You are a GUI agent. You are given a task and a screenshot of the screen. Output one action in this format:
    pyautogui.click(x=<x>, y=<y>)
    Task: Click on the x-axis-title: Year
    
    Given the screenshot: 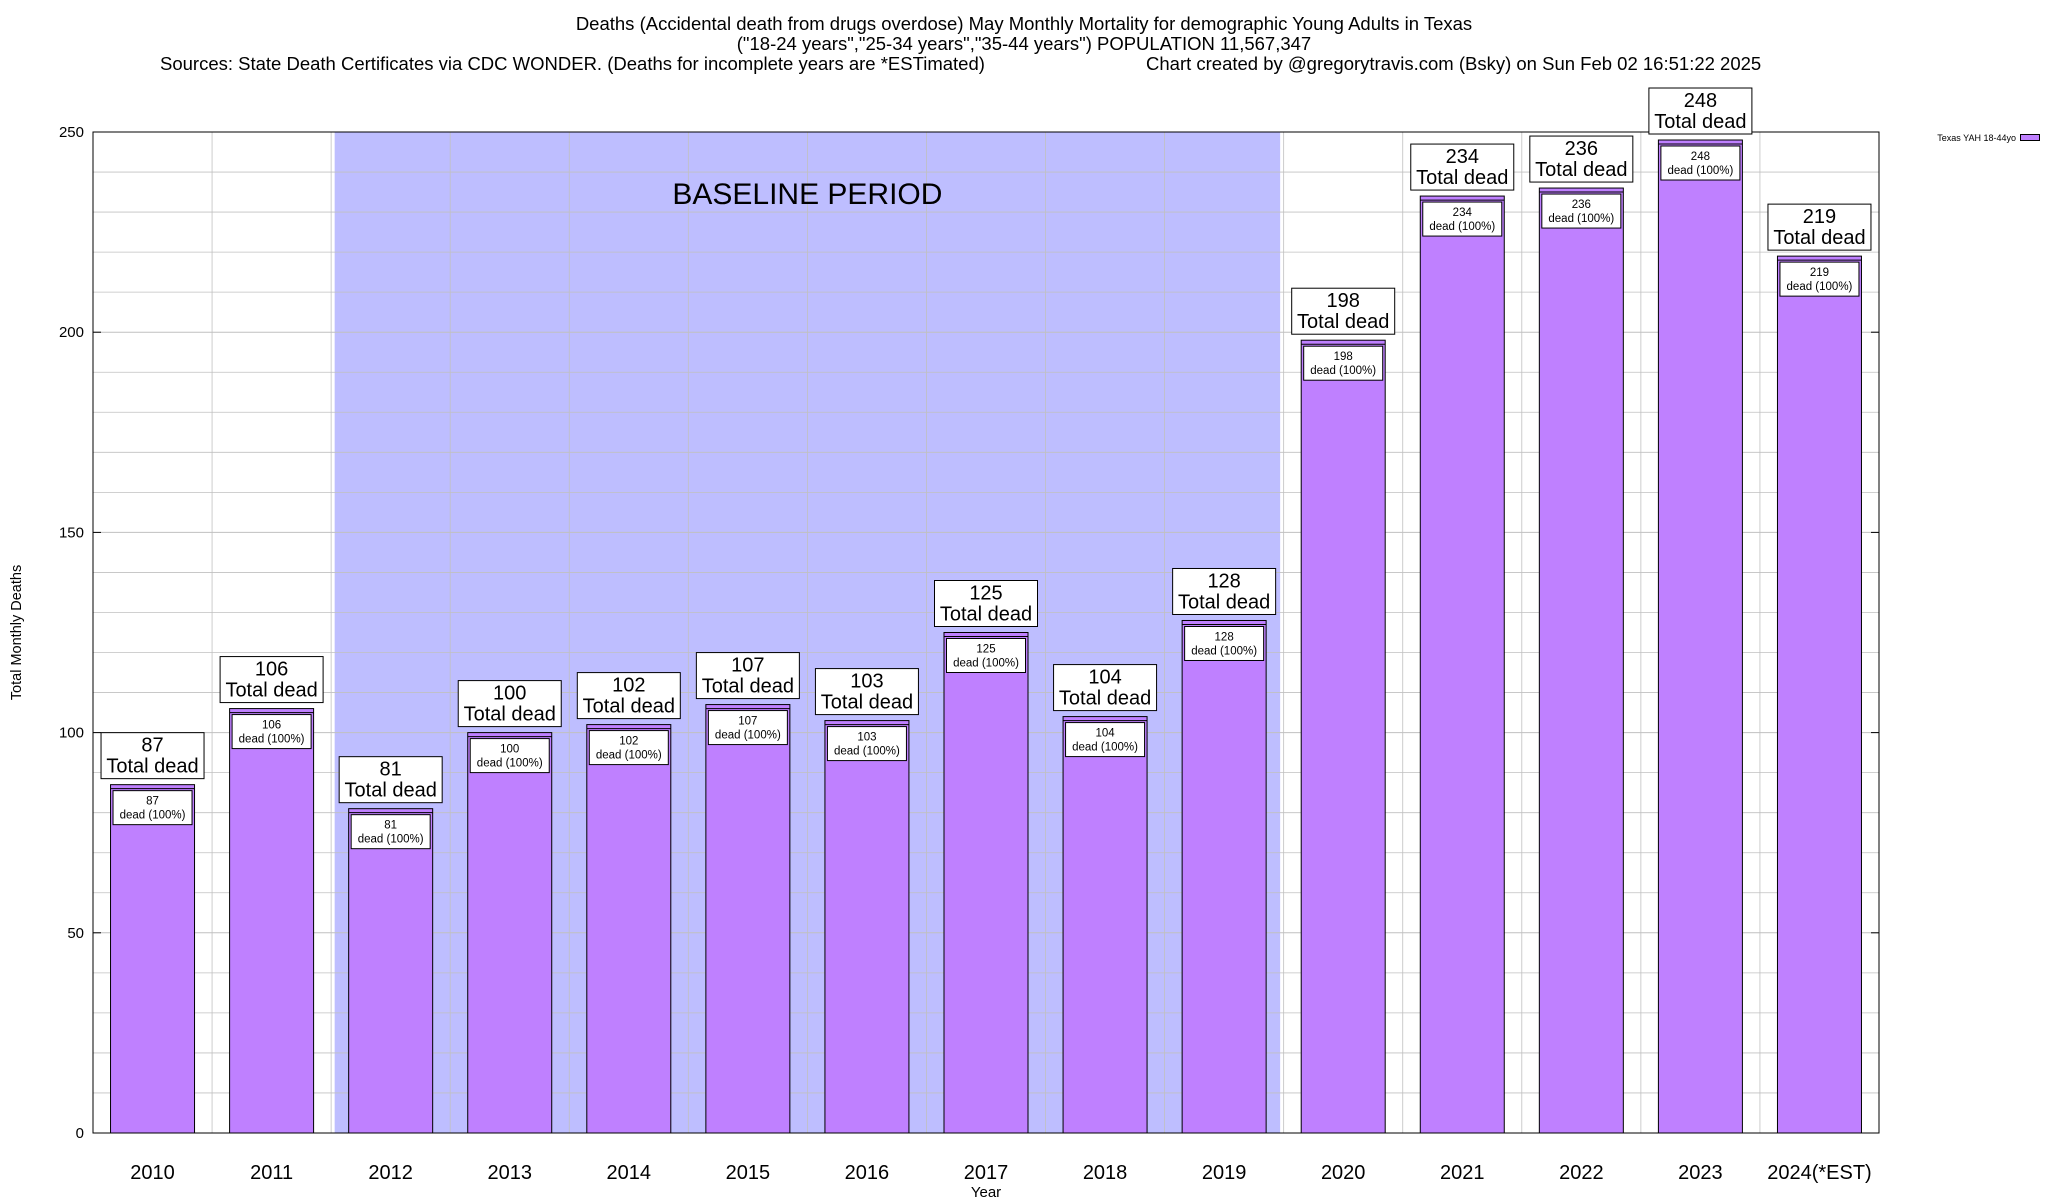 What is the action you would take?
    pyautogui.click(x=986, y=1192)
    